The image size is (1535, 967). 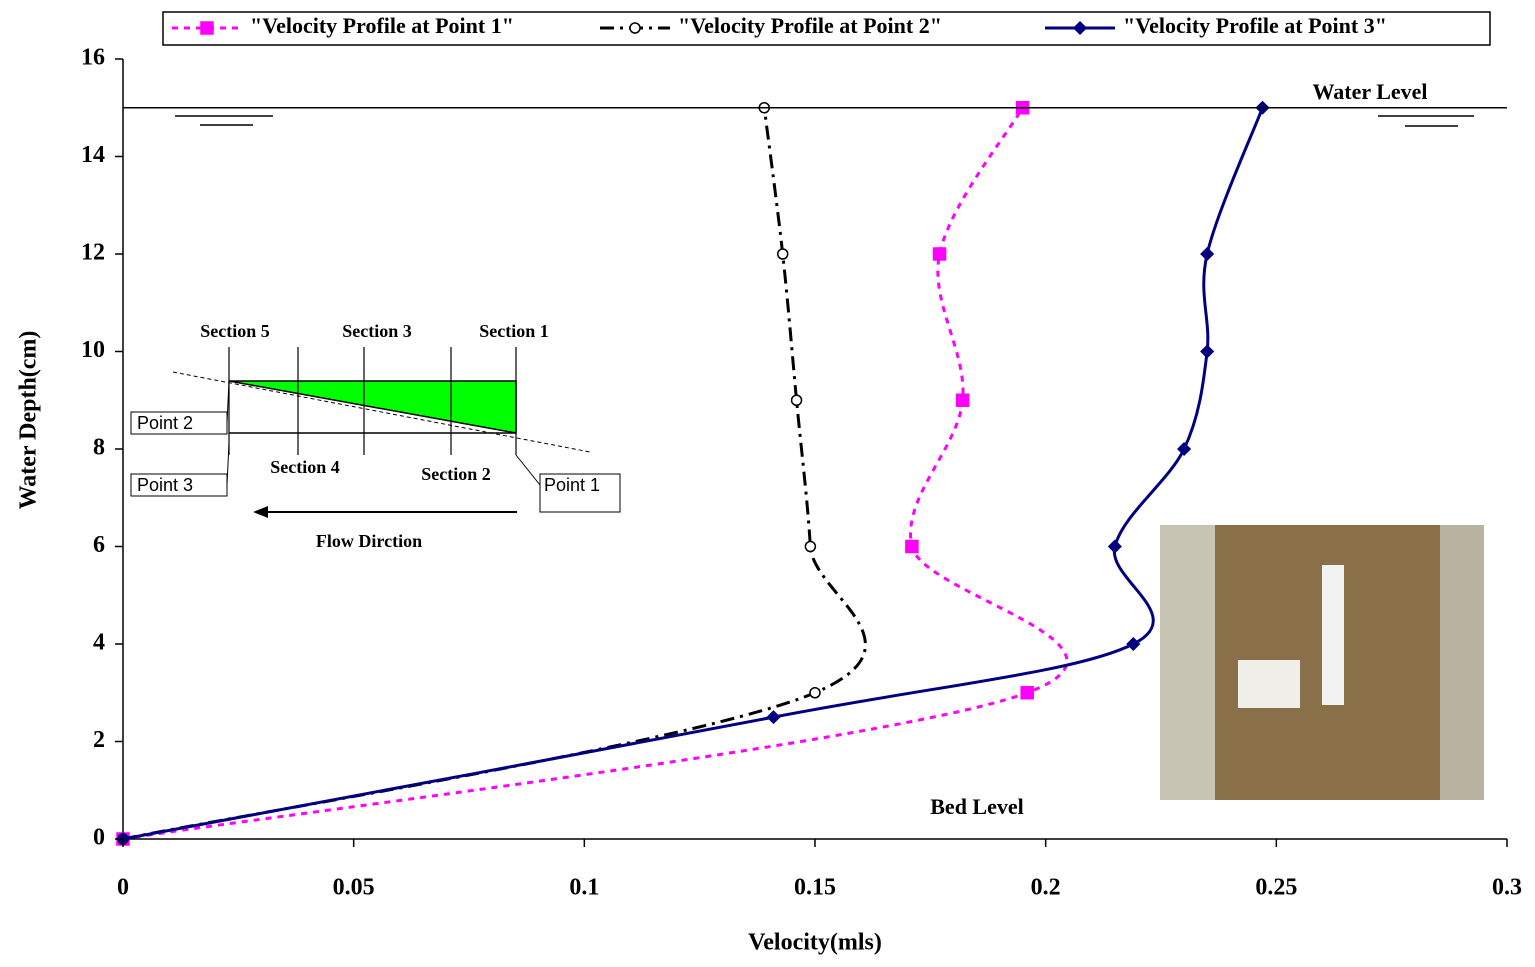 I want to click on legend-label: "Velocity Profile at Point 2", so click(x=810, y=25).